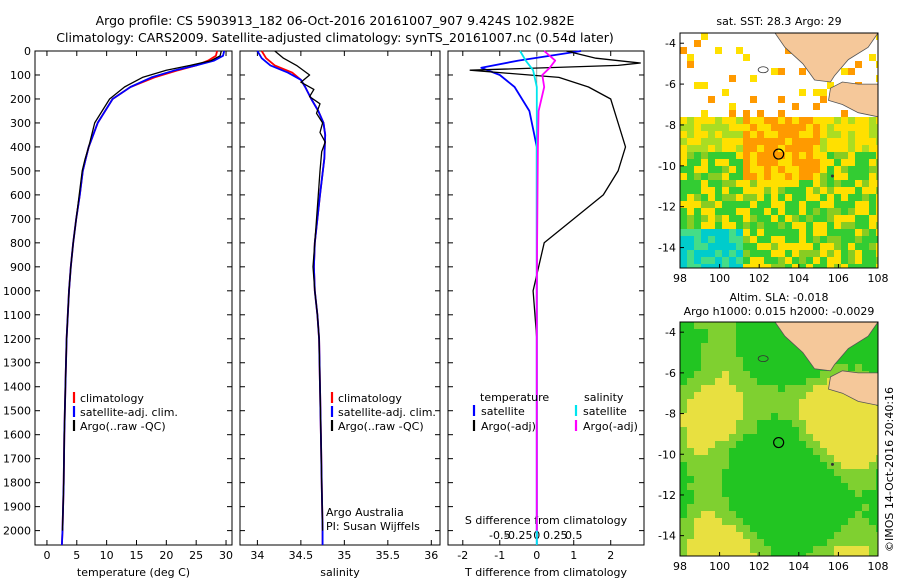 The image size is (900, 580). Describe the element at coordinates (514, 397) in the screenshot. I see `legend-title: temperature` at that location.